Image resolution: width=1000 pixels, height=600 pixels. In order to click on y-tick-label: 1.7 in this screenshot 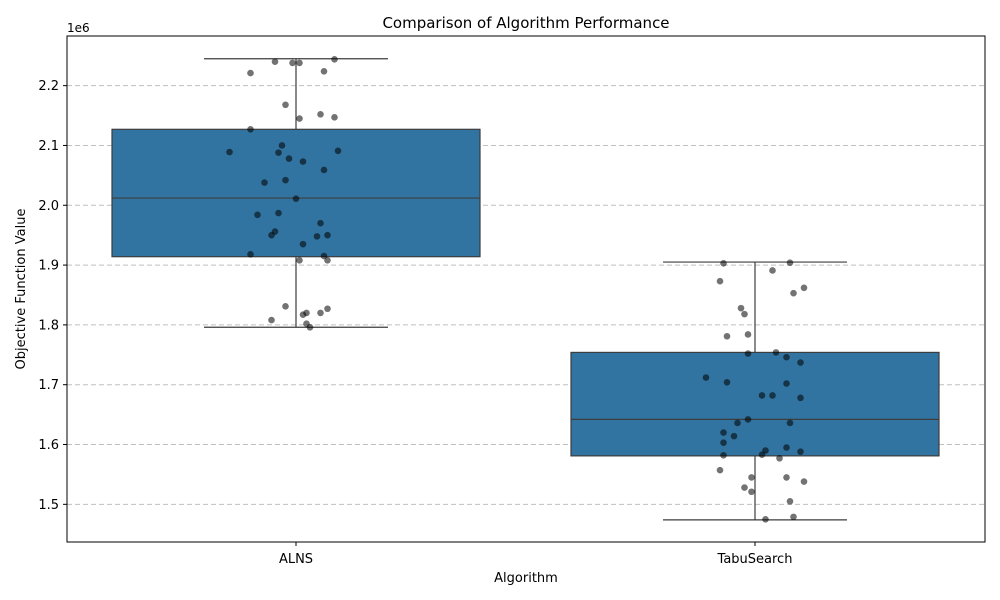, I will do `click(48, 385)`.